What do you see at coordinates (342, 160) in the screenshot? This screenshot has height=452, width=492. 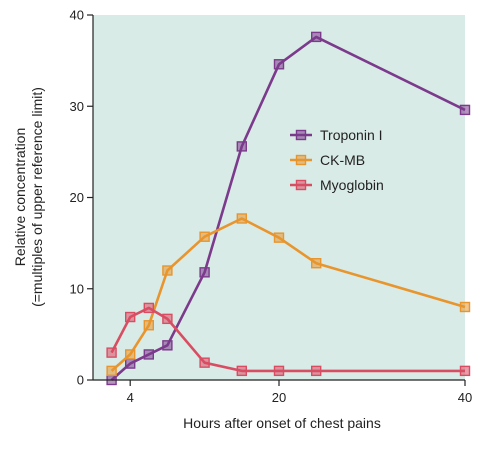 I see `legend-label-ck-mb: CK-MB` at bounding box center [342, 160].